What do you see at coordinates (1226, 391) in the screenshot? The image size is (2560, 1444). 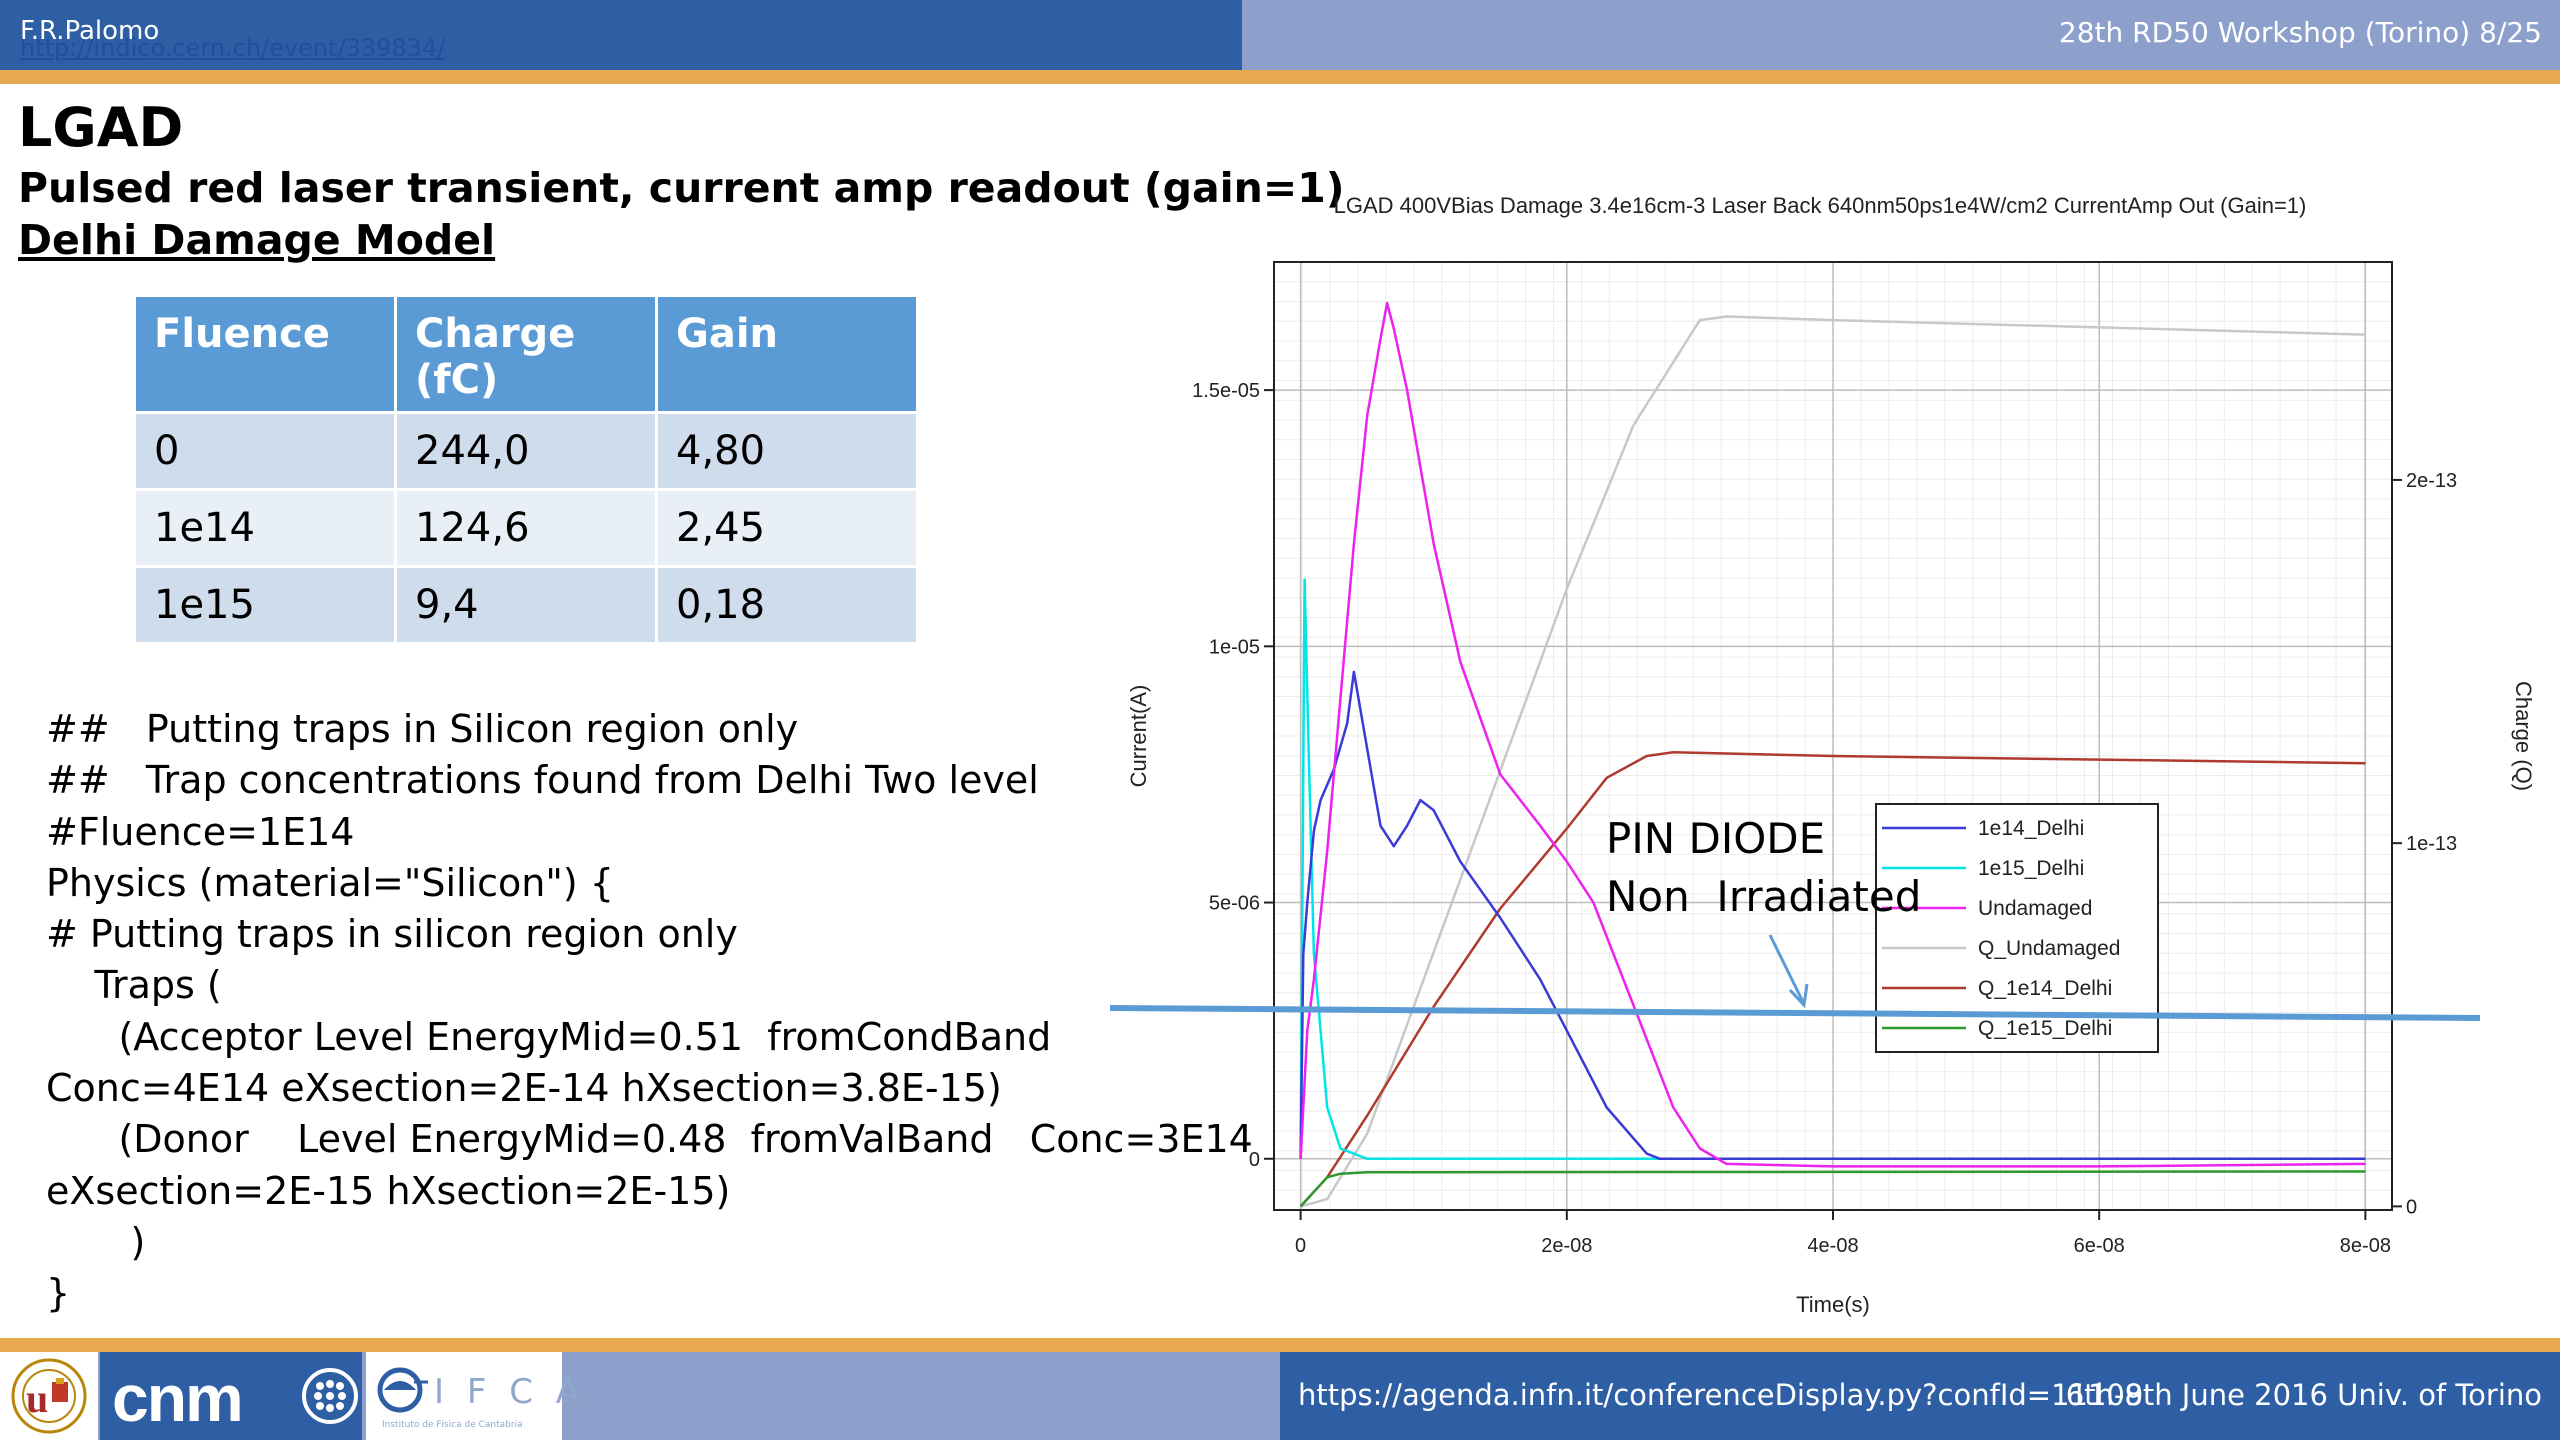 I see `y-tick-label: 1.5e-05` at bounding box center [1226, 391].